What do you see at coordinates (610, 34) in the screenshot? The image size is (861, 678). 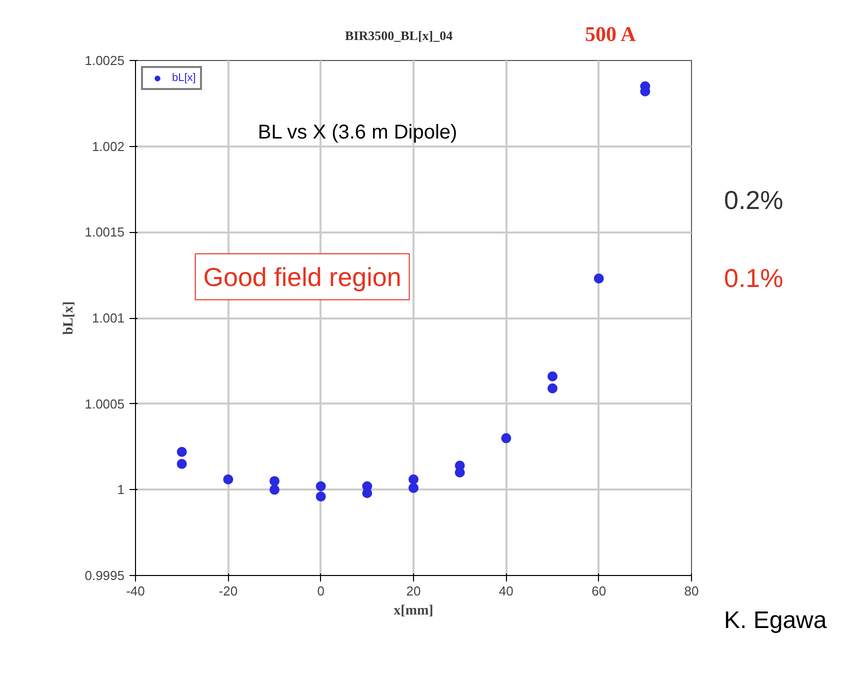 I see `chart-subtitle: 500 A` at bounding box center [610, 34].